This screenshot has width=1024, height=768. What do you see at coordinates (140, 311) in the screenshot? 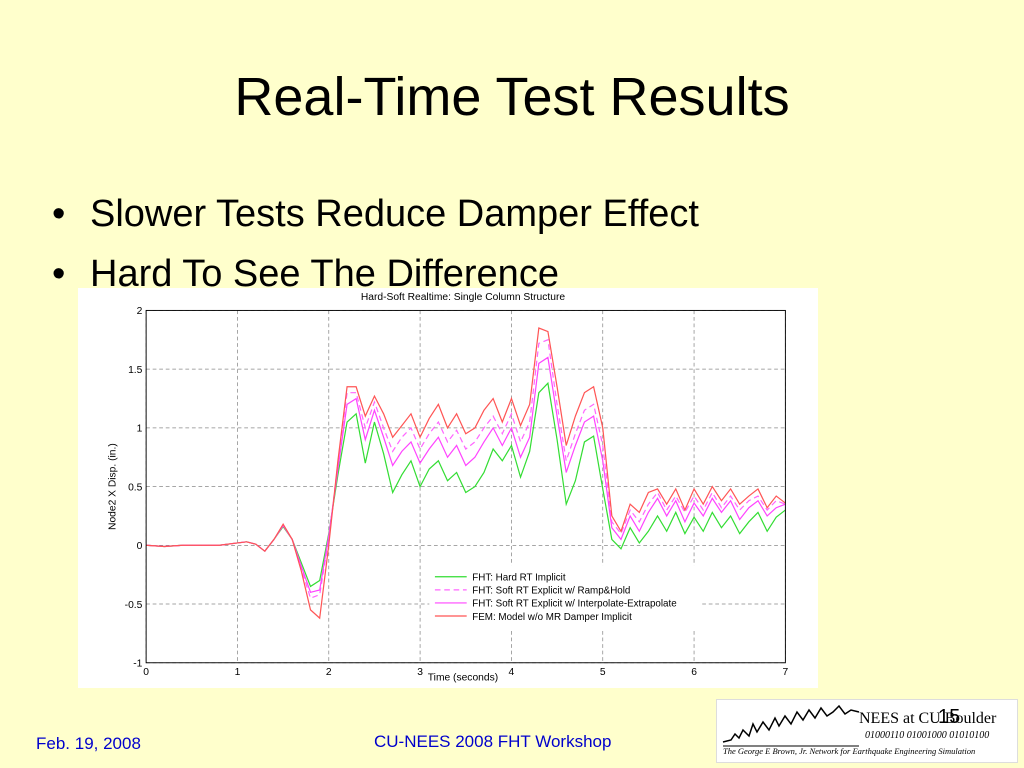
I see `y-tick-label: 2` at bounding box center [140, 311].